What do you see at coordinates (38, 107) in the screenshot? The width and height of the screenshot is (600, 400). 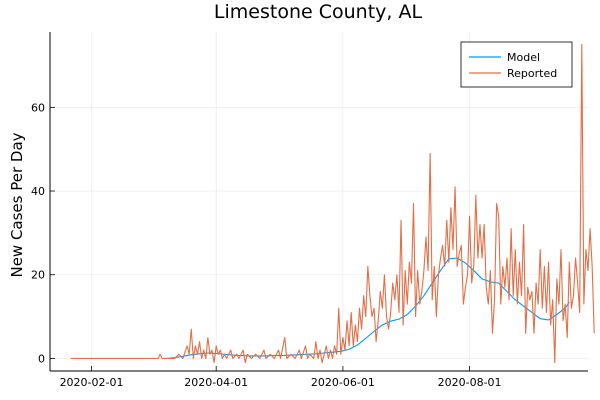 I see `y-tick-label: 60` at bounding box center [38, 107].